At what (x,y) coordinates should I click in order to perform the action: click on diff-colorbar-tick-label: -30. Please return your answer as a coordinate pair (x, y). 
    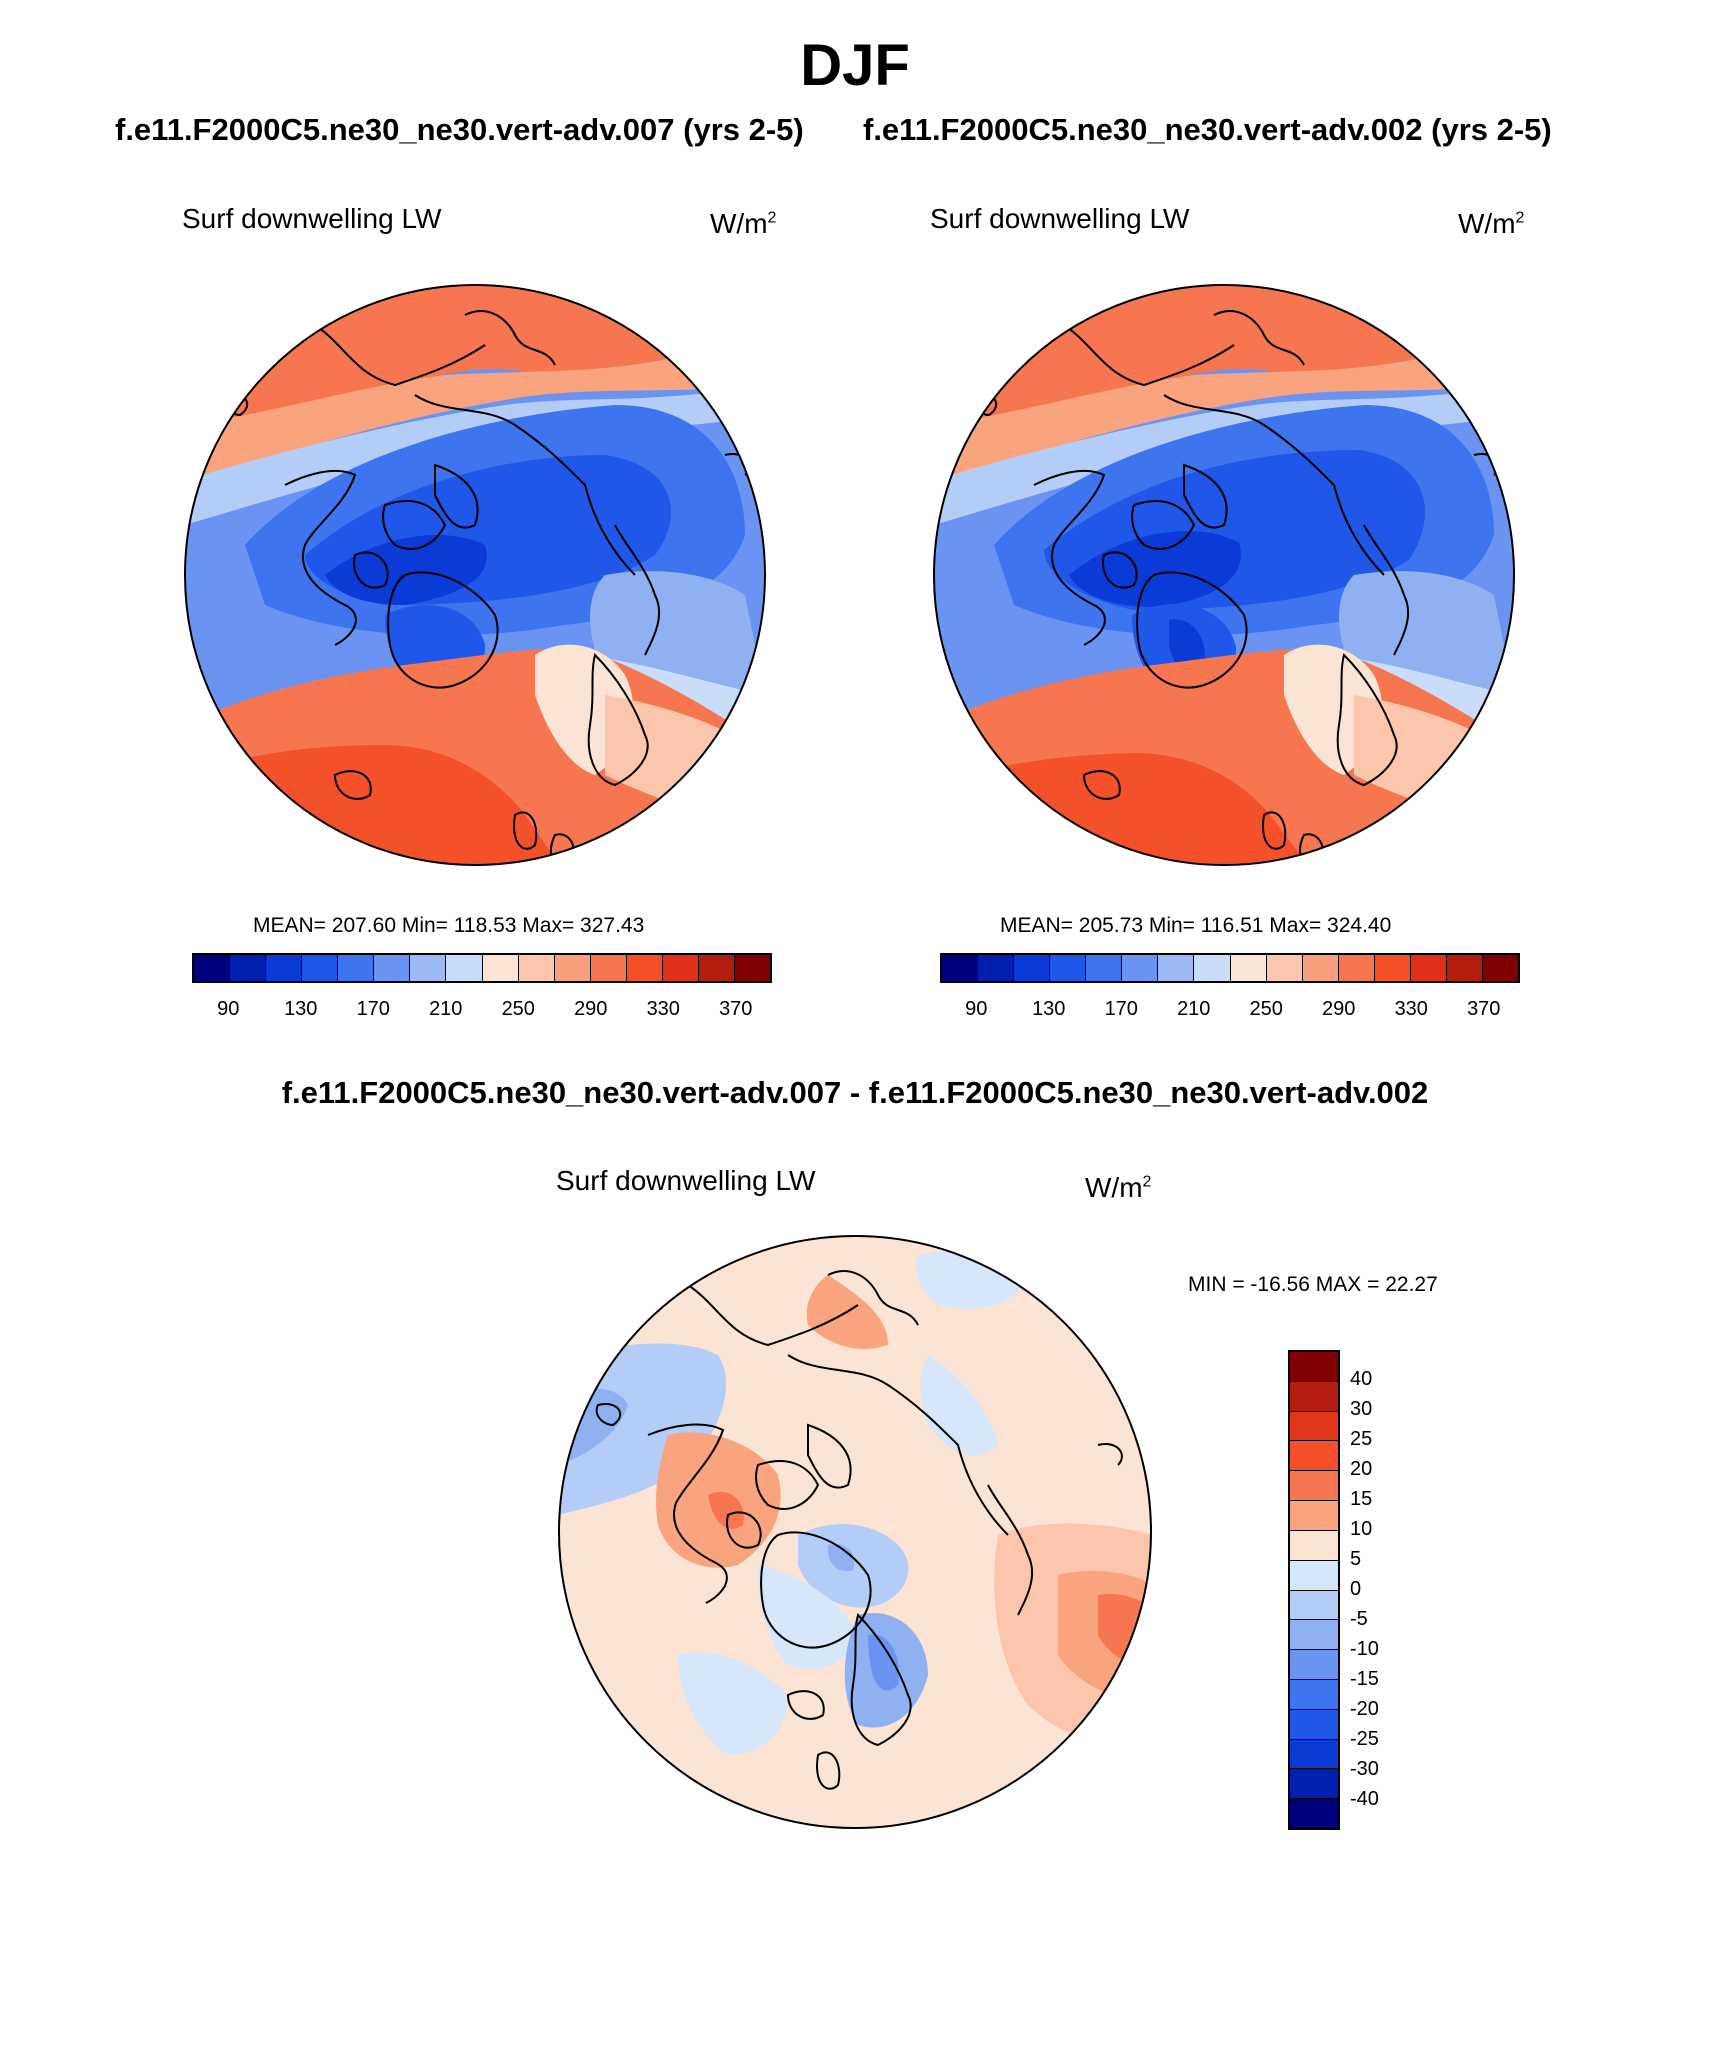
    Looking at the image, I should click on (1364, 1769).